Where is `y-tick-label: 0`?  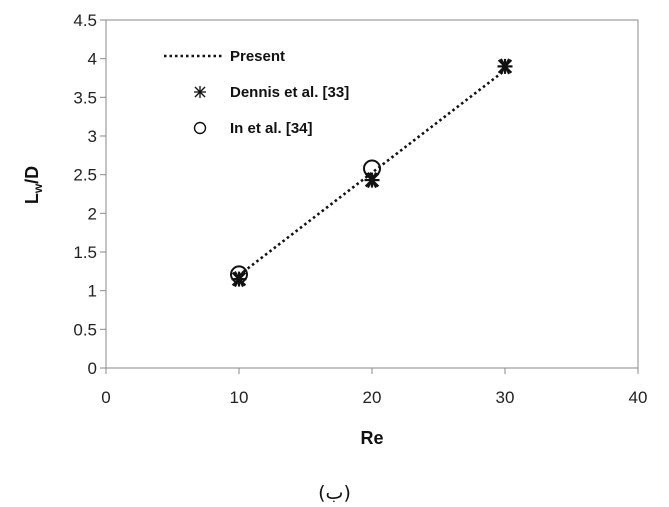
y-tick-label: 0 is located at coordinates (92, 368).